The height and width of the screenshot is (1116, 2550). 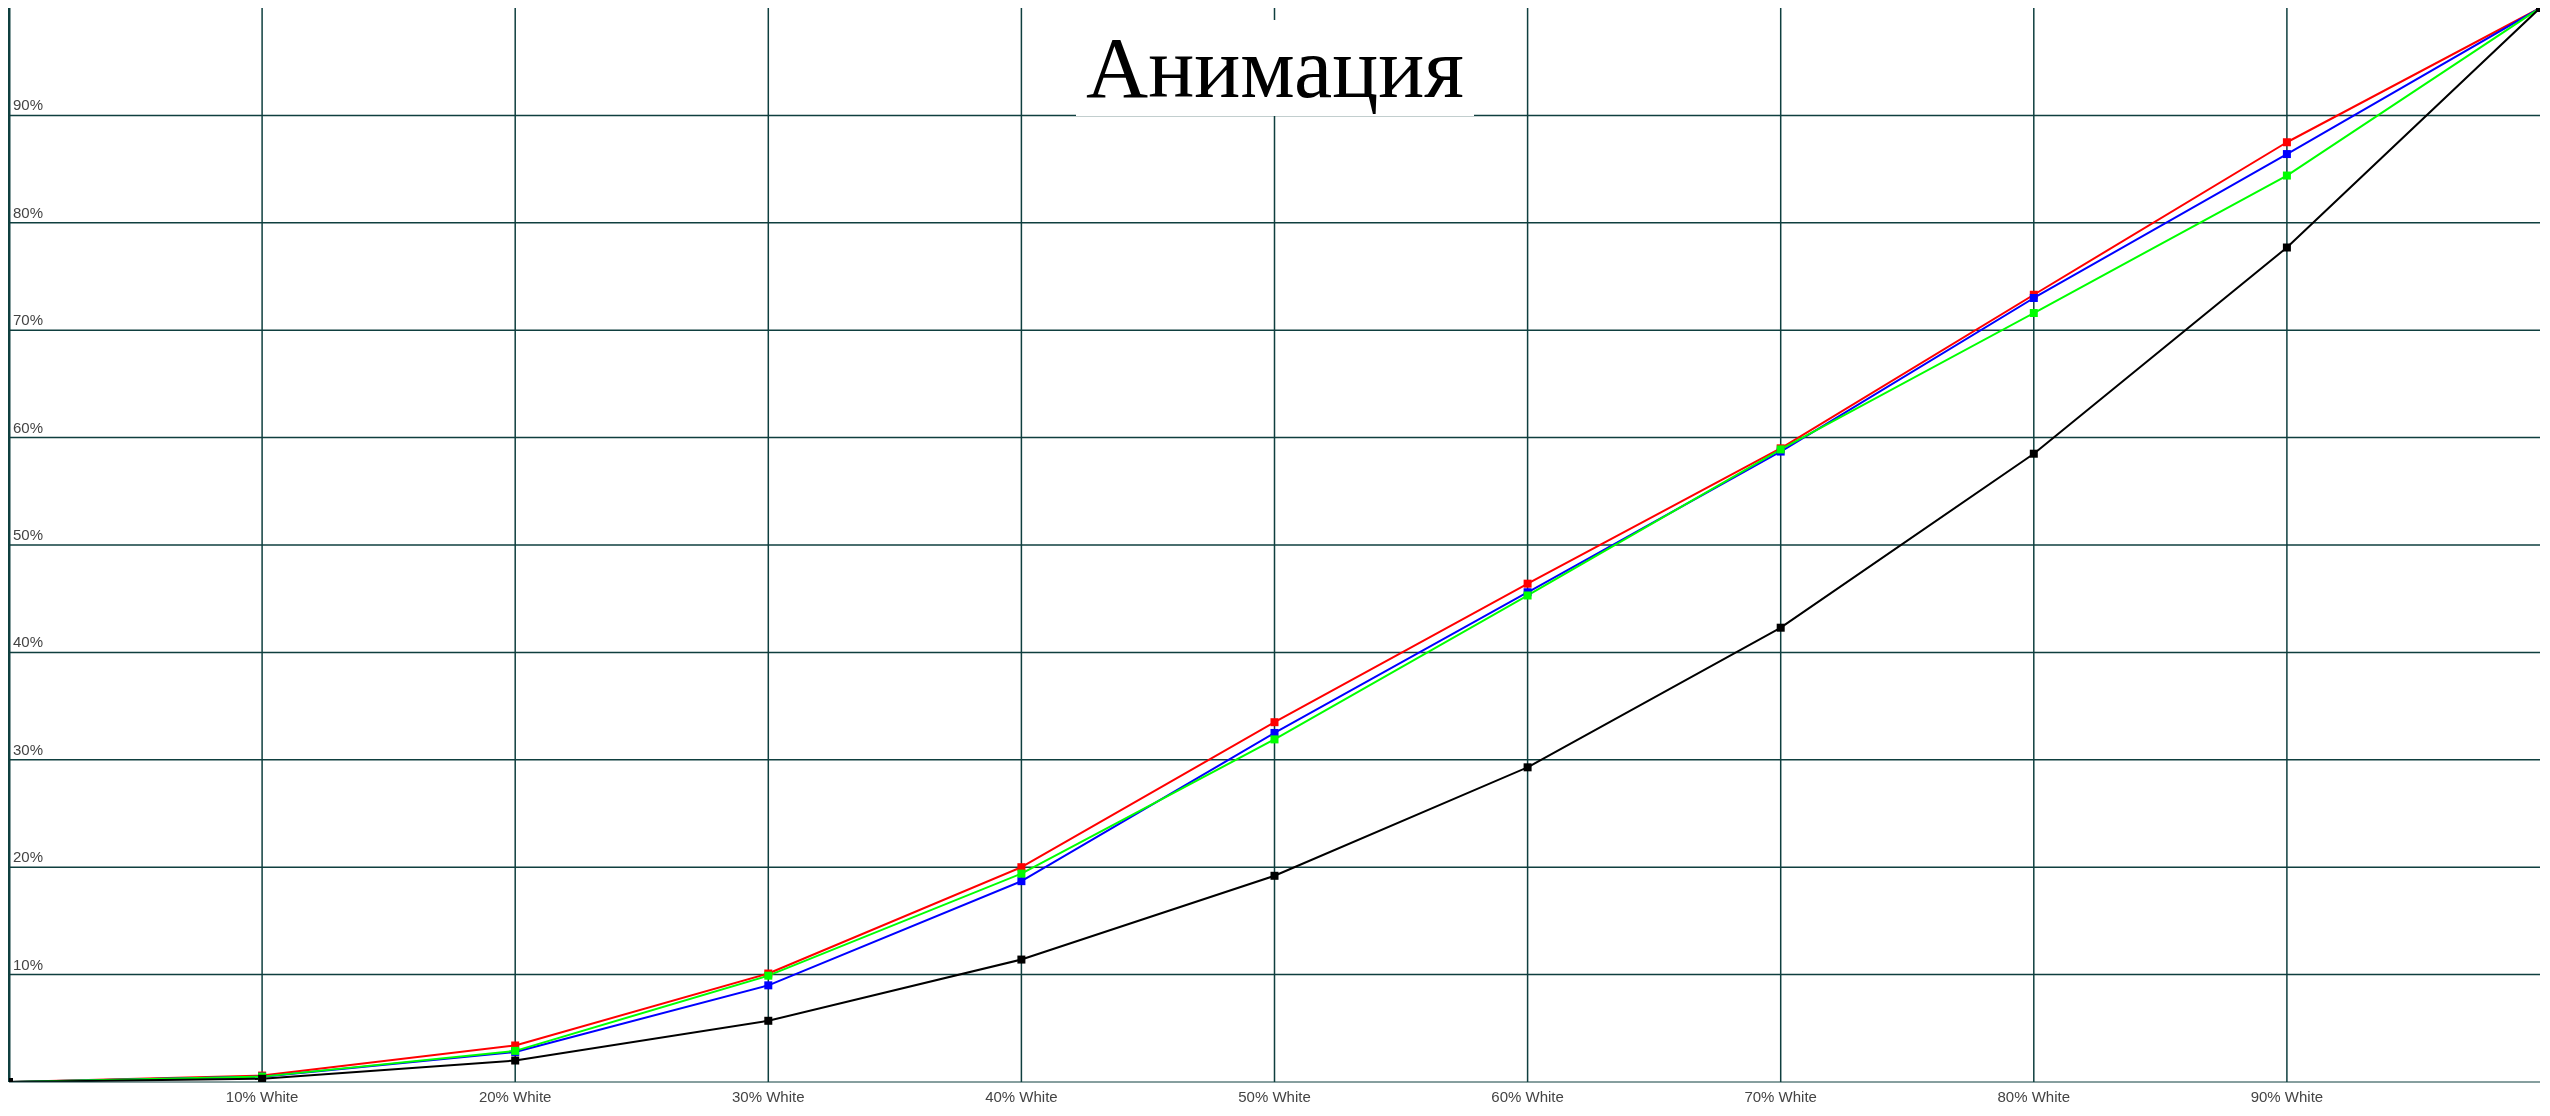 What do you see at coordinates (28, 105) in the screenshot?
I see `y-tick-label: 90%` at bounding box center [28, 105].